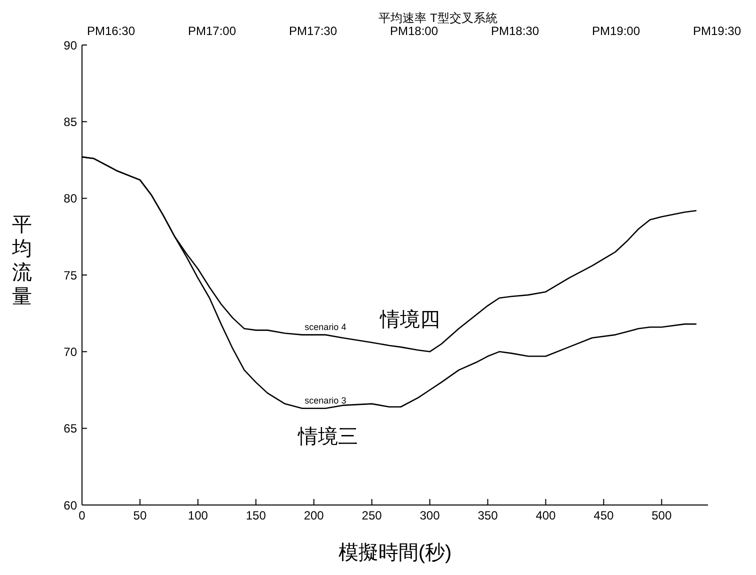 Image resolution: width=756 pixels, height=575 pixels. What do you see at coordinates (82, 515) in the screenshot?
I see `x-tick-label: 0` at bounding box center [82, 515].